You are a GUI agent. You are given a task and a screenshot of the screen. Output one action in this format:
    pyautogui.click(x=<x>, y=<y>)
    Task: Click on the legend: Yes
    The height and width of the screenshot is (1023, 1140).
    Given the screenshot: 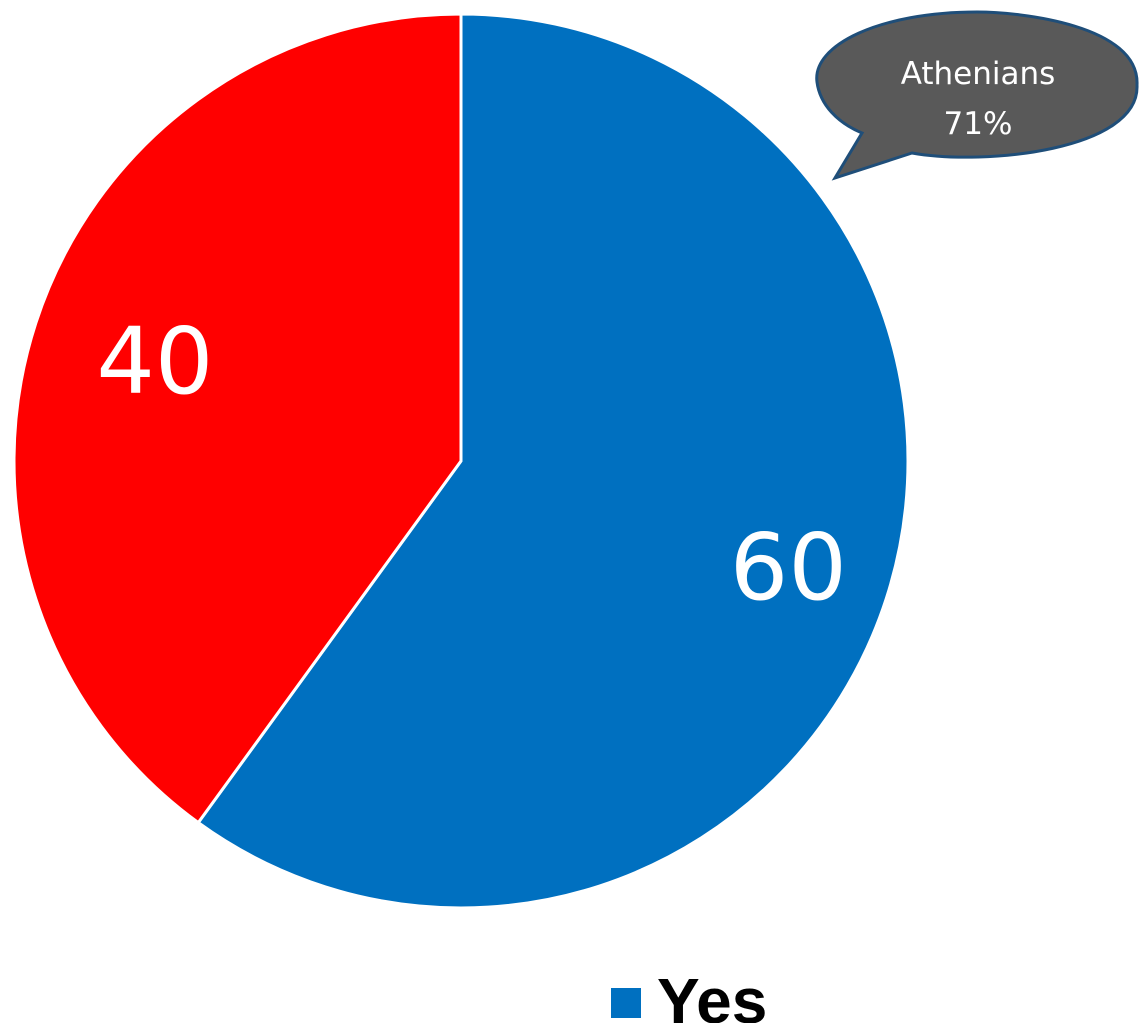 What is the action you would take?
    pyautogui.click(x=689, y=994)
    